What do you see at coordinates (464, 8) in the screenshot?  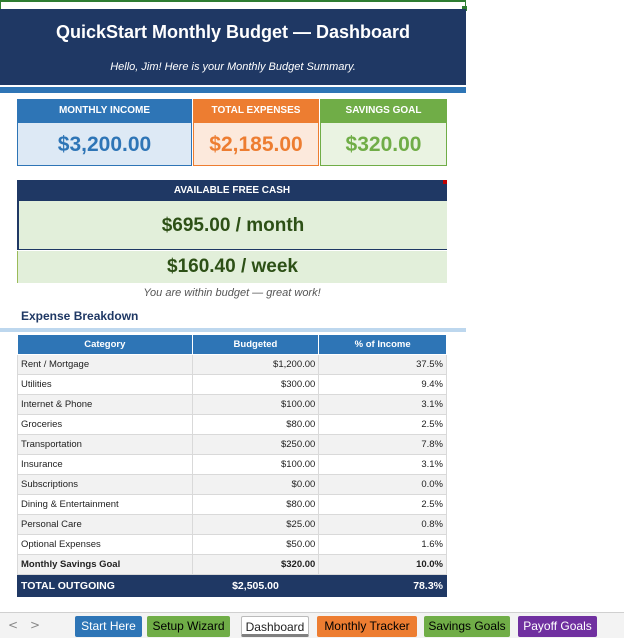 I see `fill-handle` at bounding box center [464, 8].